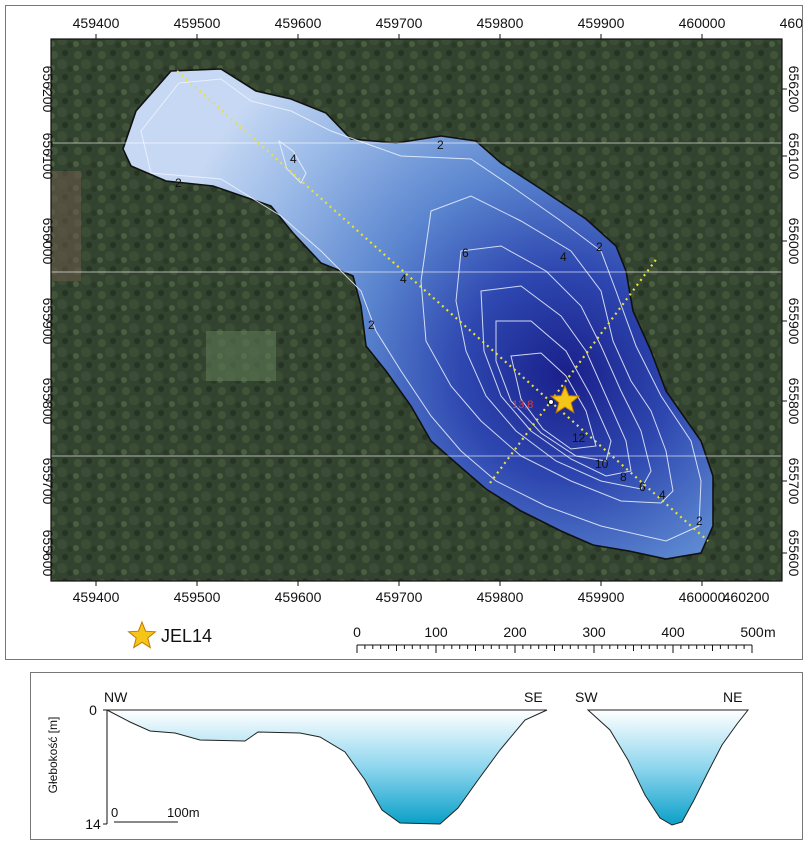  I want to click on transect-sw-ne, so click(574, 370).